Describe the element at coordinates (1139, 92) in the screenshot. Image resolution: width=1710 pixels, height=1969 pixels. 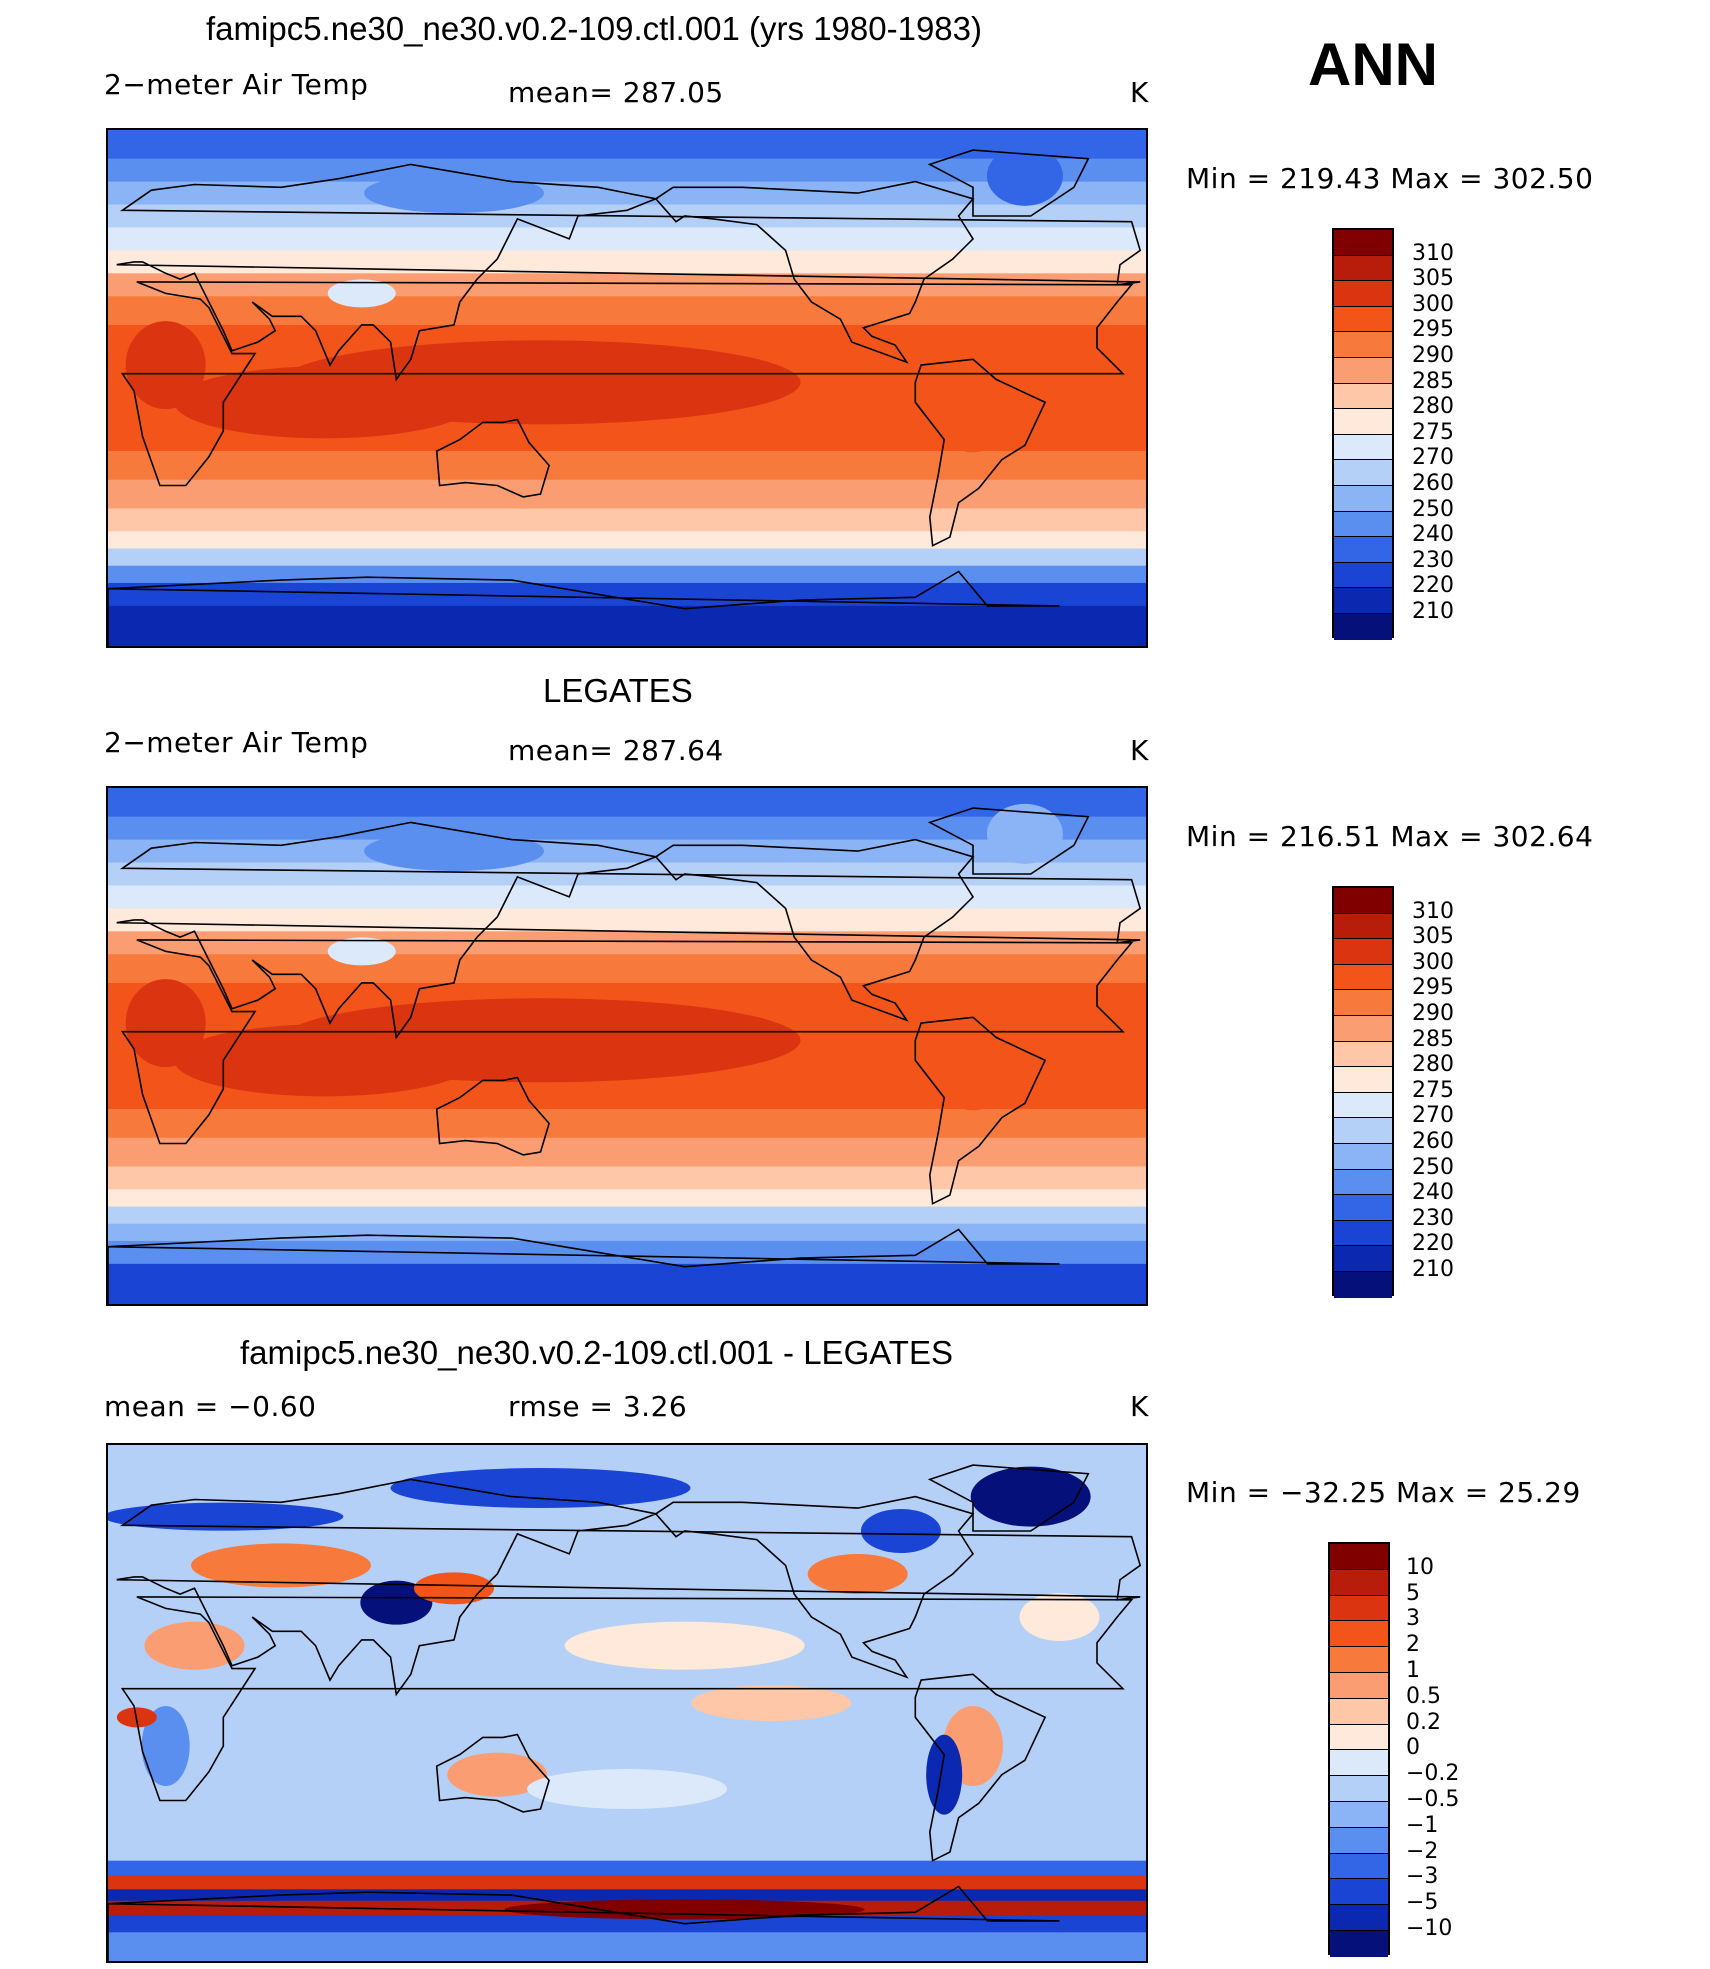
I see `panel-1-units-label: K` at that location.